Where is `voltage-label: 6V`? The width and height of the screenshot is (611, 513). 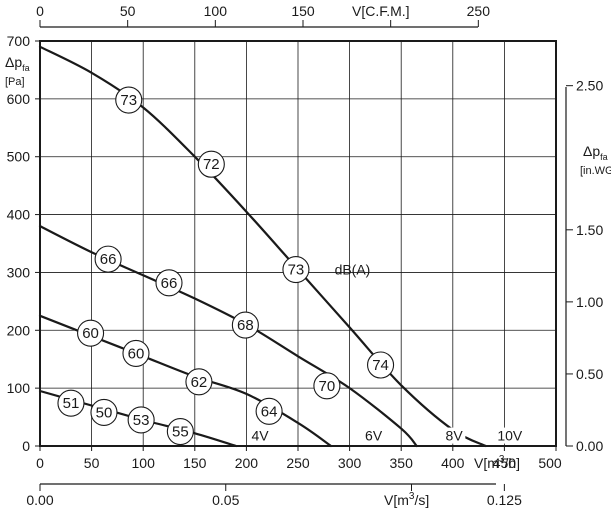 voltage-label: 6V is located at coordinates (374, 436).